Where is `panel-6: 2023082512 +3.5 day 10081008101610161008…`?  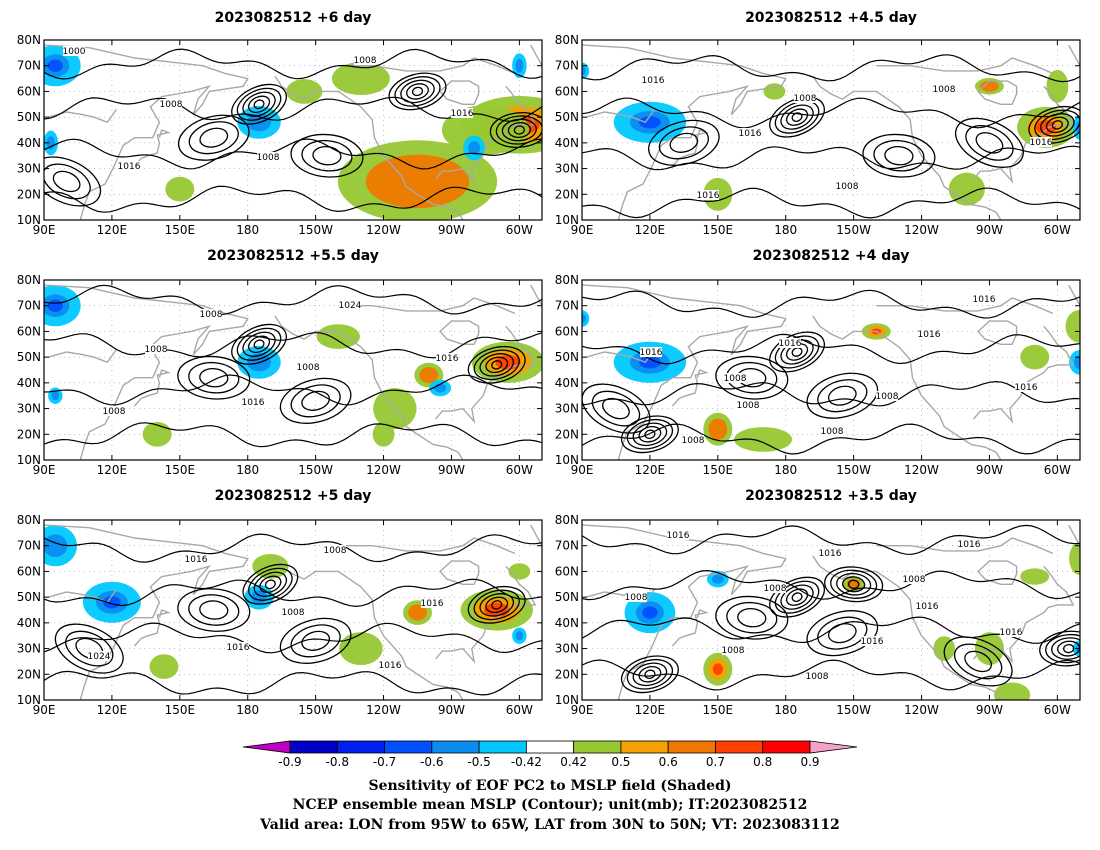
panel-6: 2023082512 +3.5 day 10081008101610161008… is located at coordinates (818, 602).